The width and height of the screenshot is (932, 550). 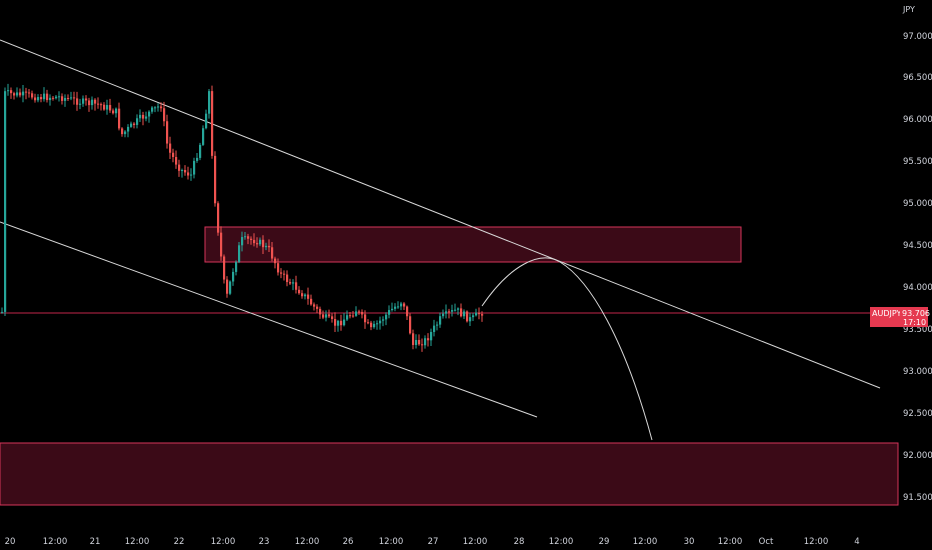 I want to click on price-tick-label: 94.500, so click(x=917, y=246).